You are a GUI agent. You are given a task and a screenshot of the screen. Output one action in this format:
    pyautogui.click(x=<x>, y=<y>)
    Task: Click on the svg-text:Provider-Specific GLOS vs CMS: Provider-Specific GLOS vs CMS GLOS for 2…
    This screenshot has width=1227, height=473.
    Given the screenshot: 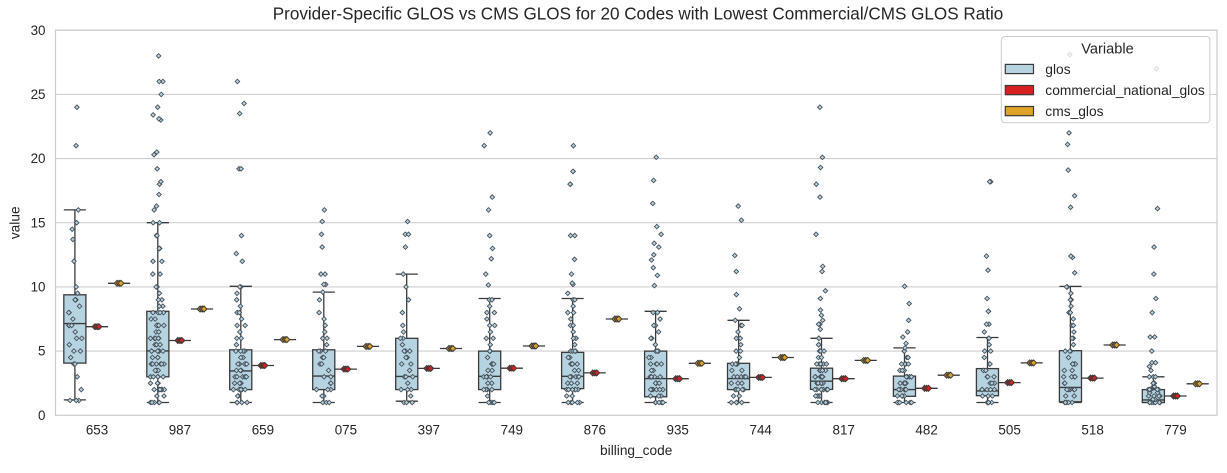 What is the action you would take?
    pyautogui.click(x=638, y=14)
    